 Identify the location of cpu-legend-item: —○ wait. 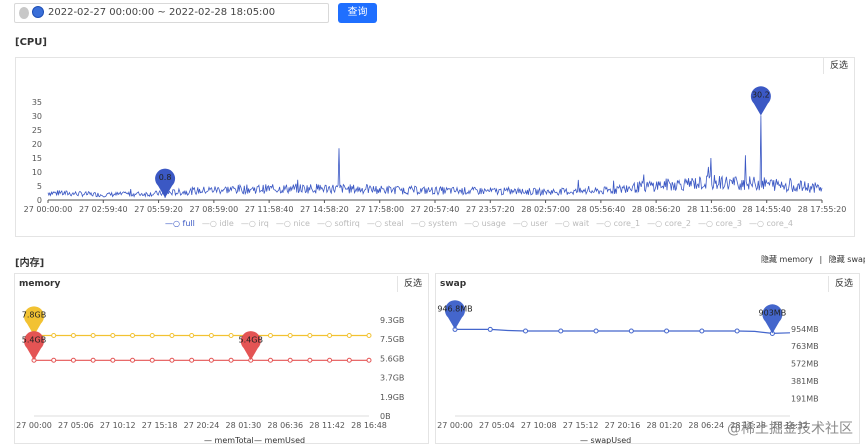
(572, 223).